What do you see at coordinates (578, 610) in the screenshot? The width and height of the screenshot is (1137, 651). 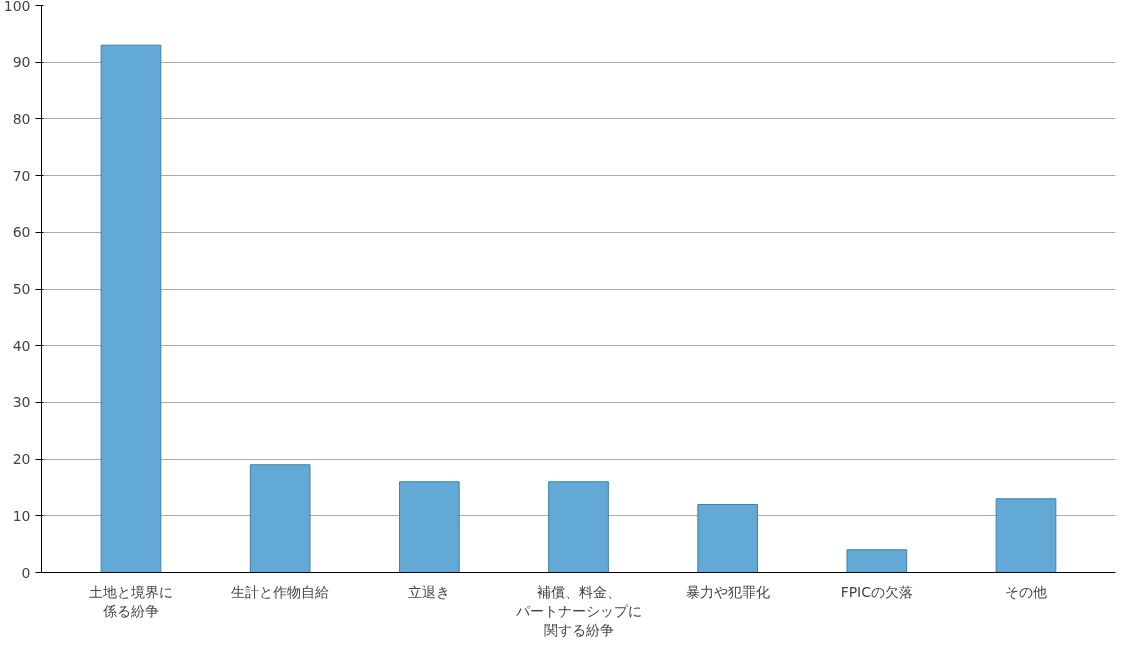 I see `x-tick-label: 補償、料金、パートナーシップに関する紛争` at bounding box center [578, 610].